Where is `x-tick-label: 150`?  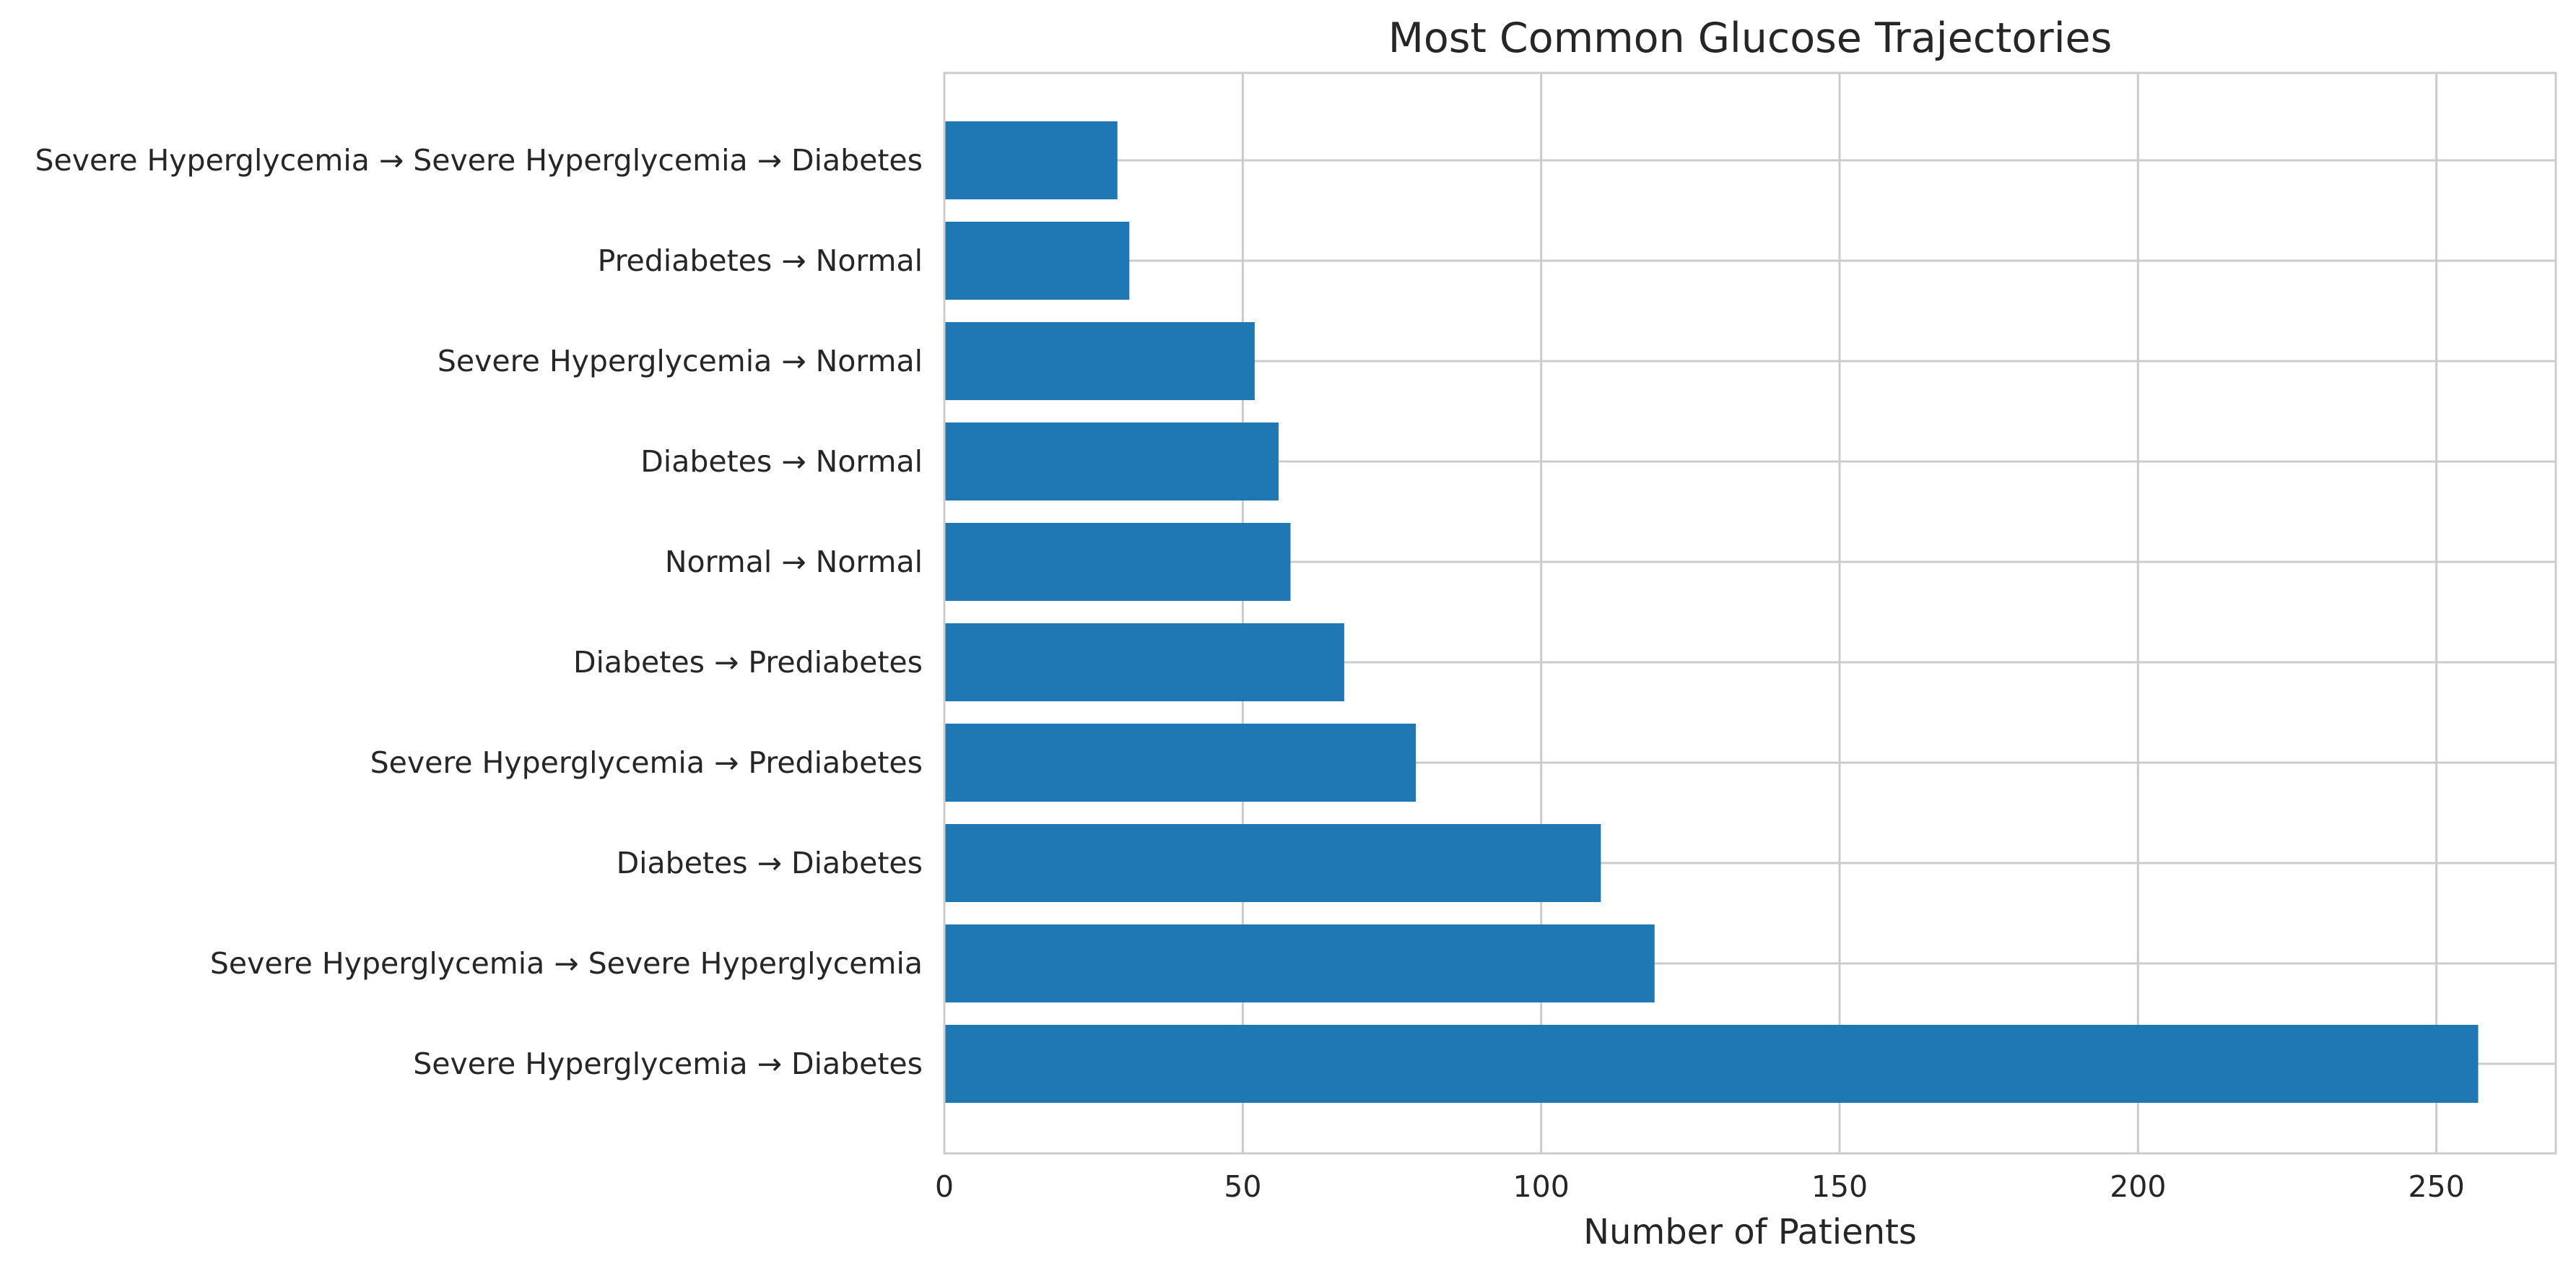
x-tick-label: 150 is located at coordinates (1839, 1186).